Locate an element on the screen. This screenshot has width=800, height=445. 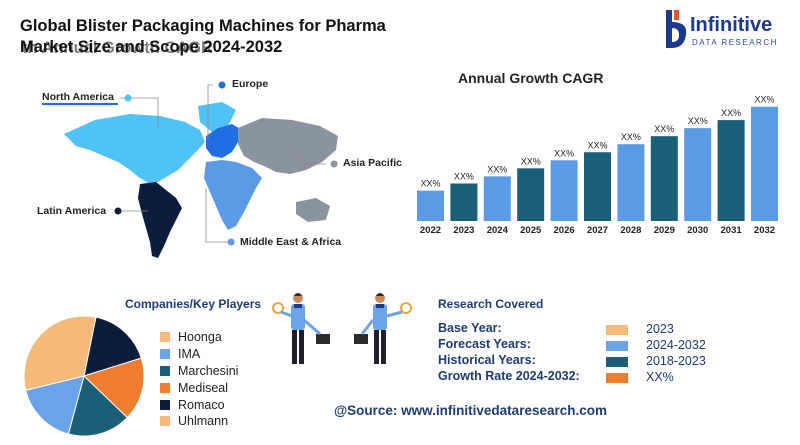
bar-2029 is located at coordinates (664, 178).